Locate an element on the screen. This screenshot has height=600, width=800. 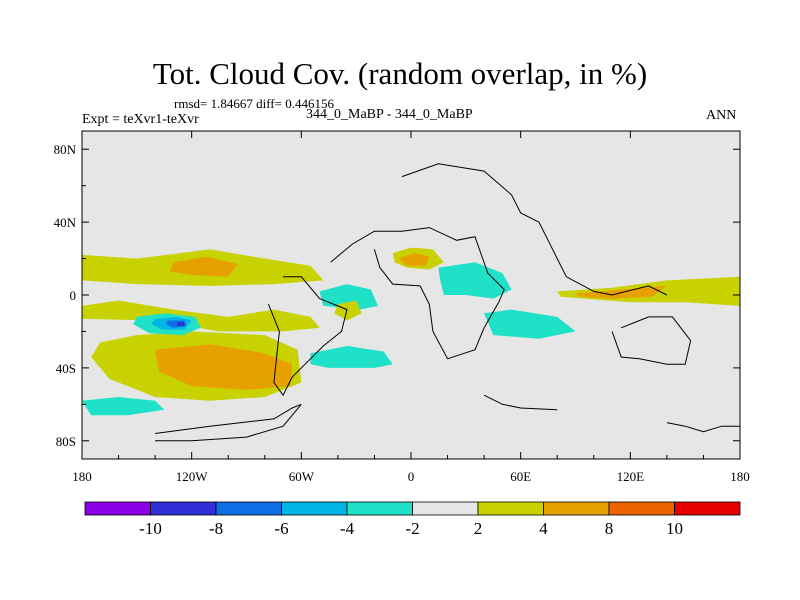
x-tick-label: 60E is located at coordinates (520, 476).